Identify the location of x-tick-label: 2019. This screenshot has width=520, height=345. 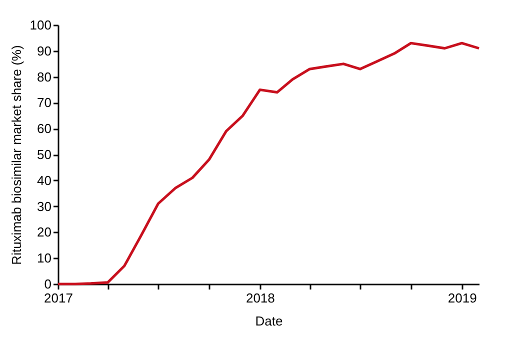
(462, 298).